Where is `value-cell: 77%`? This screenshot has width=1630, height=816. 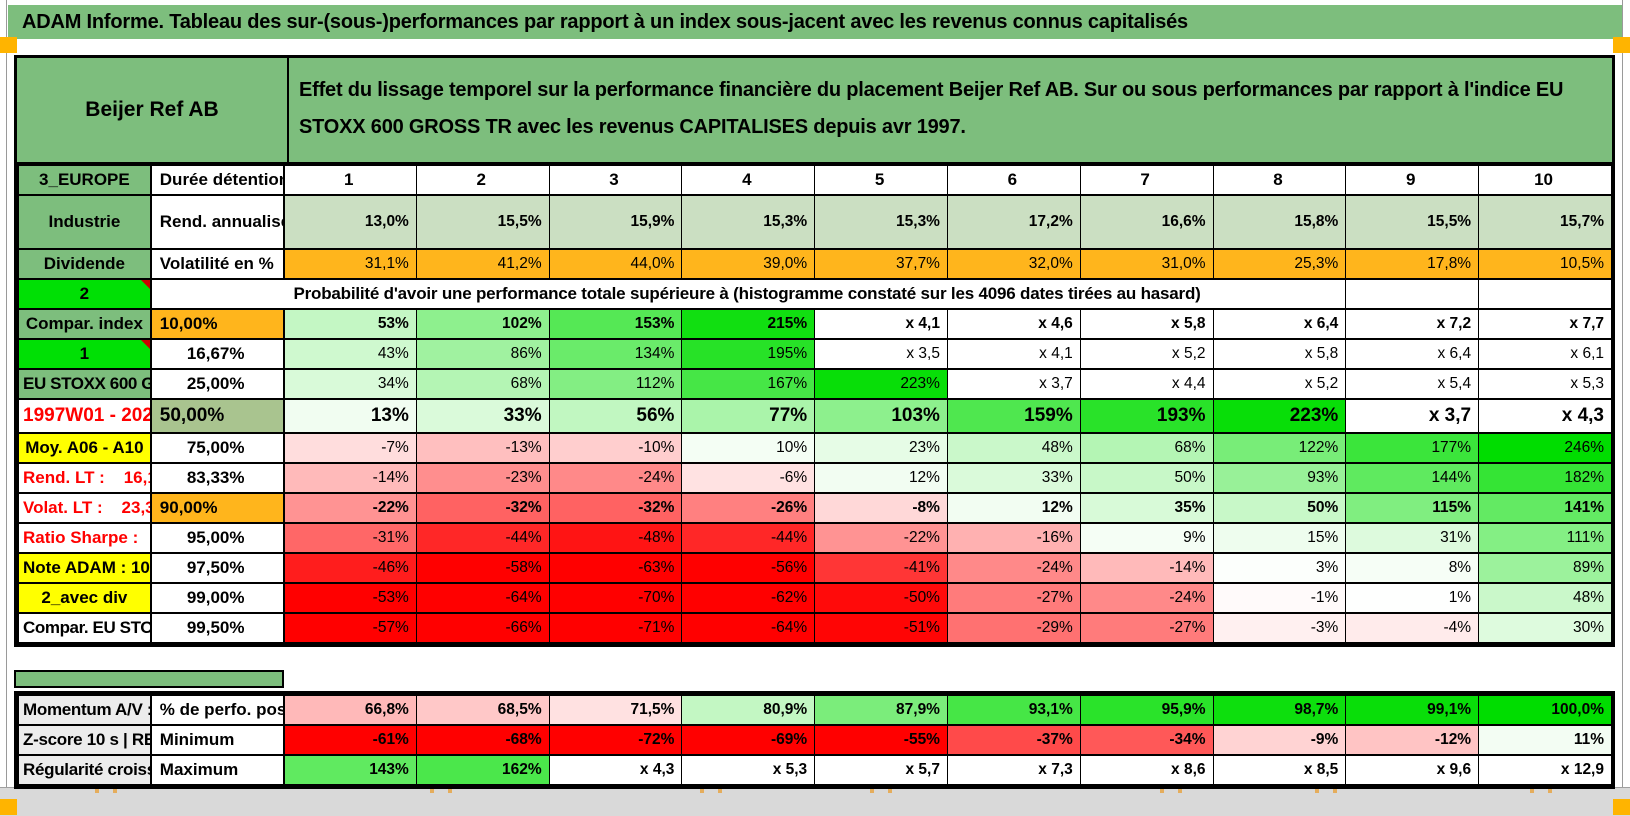
value-cell: 77% is located at coordinates (748, 416).